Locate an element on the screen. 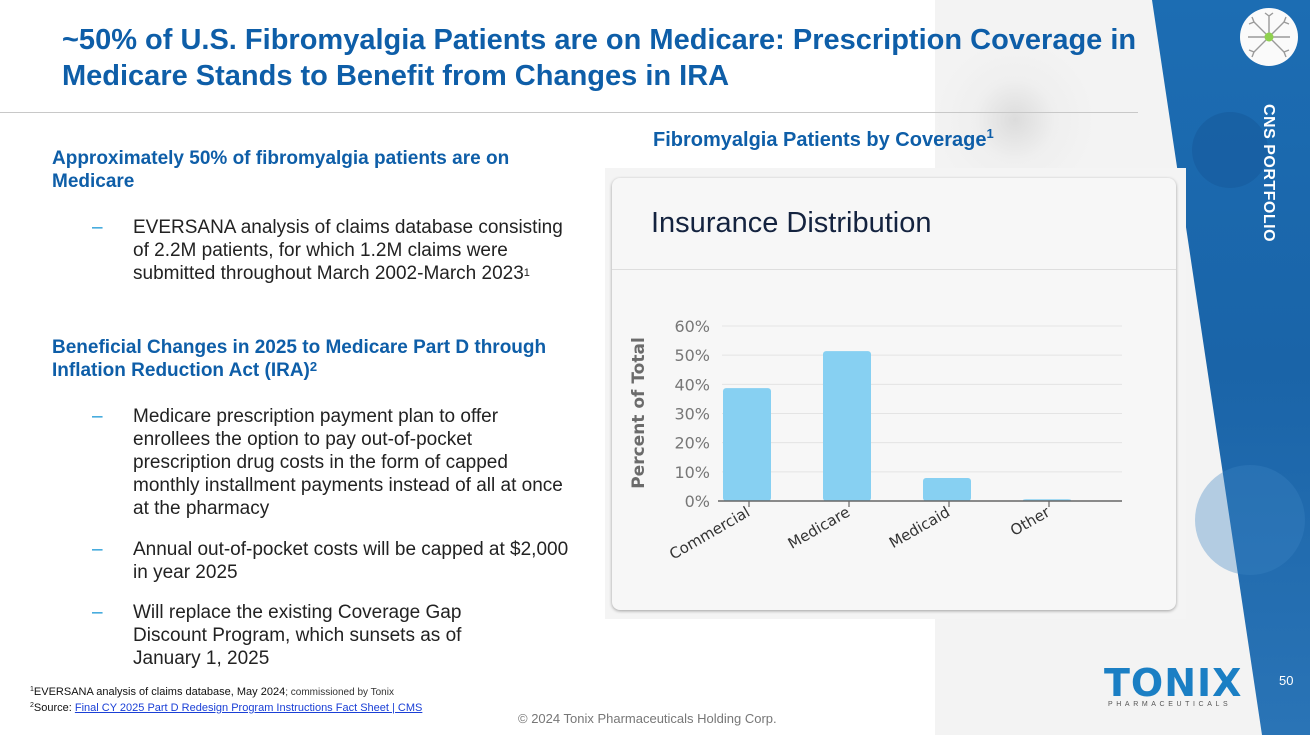  footnote-marker: 1 is located at coordinates (32, 689).